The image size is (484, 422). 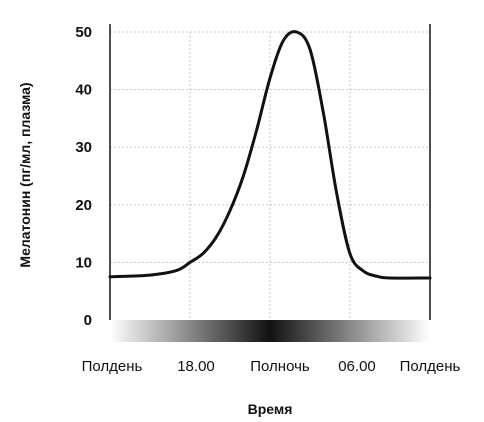 What do you see at coordinates (357, 366) in the screenshot?
I see `x-tick-label: 06.00` at bounding box center [357, 366].